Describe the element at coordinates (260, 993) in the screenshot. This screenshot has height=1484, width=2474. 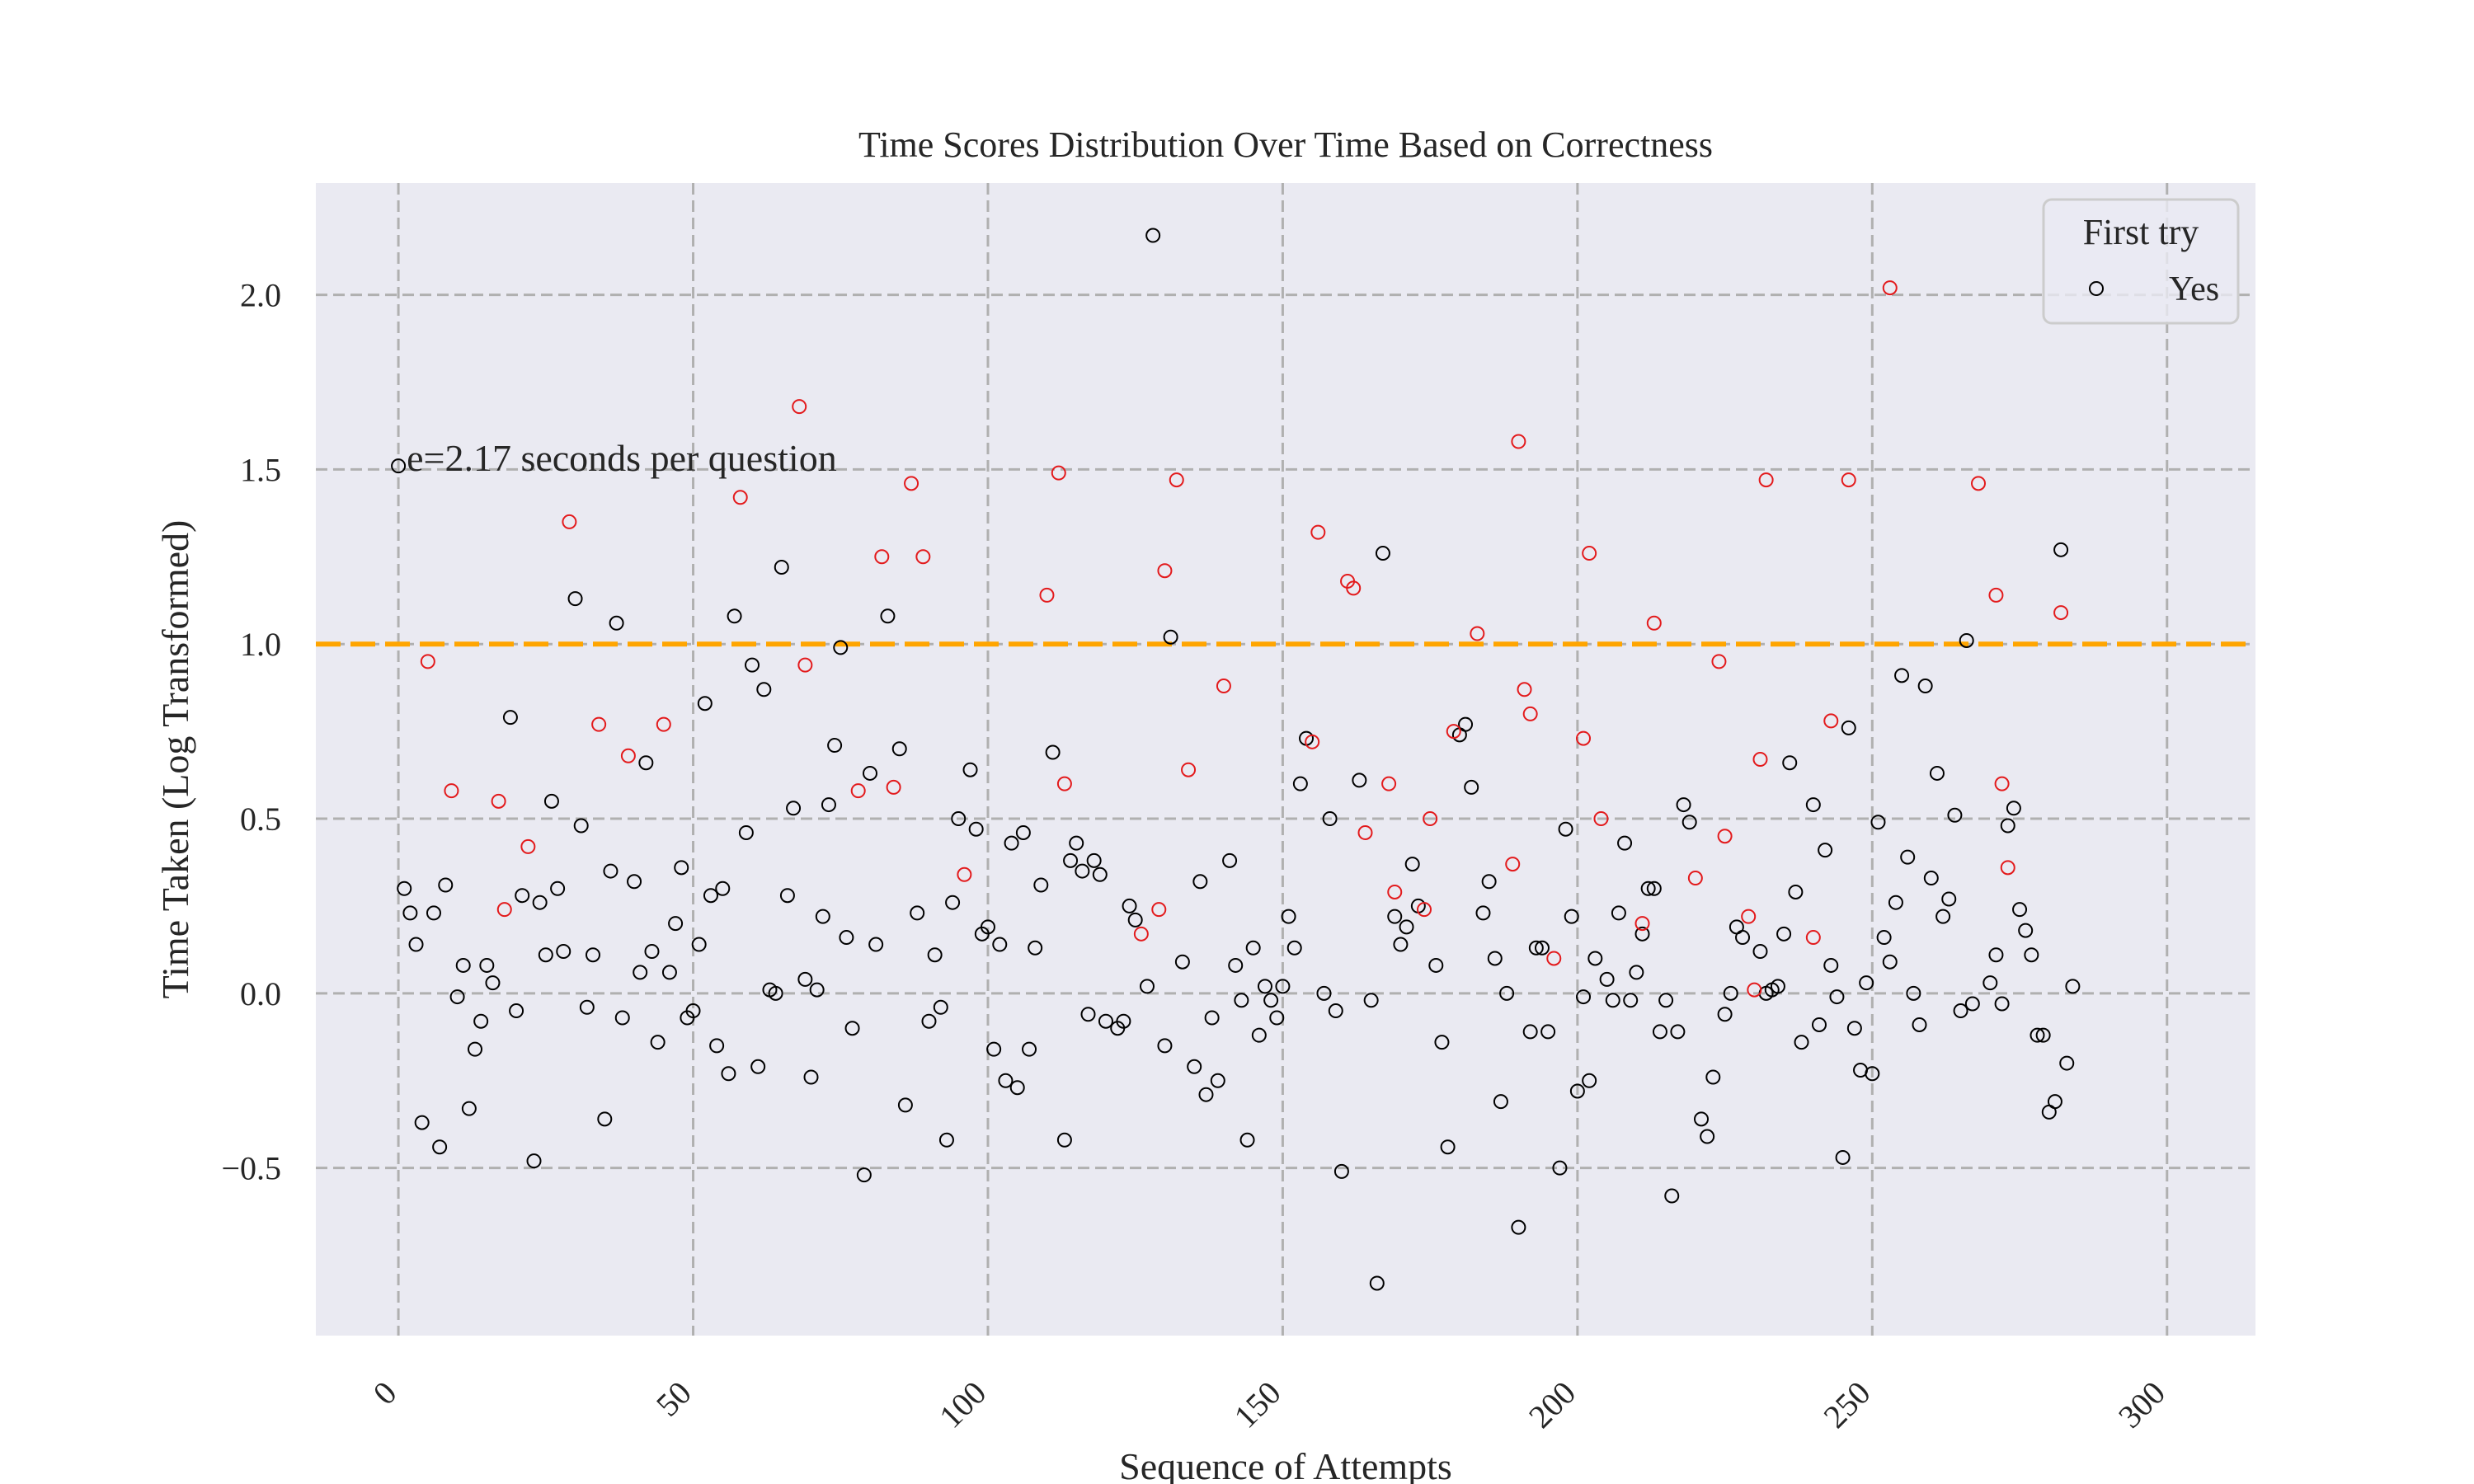
I see `y-tick-label: 0.0` at that location.